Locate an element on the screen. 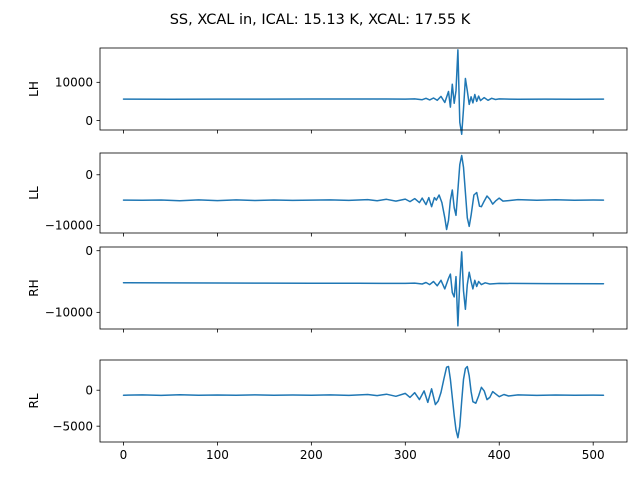 This screenshot has height=480, width=640. x-tick-label: 400 is located at coordinates (499, 455).